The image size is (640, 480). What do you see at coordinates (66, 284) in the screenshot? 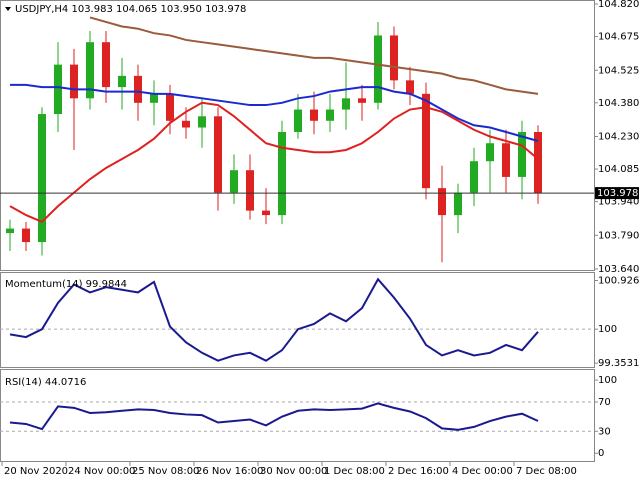
I see `panel-title: Momentum(14) 99.9844` at bounding box center [66, 284].